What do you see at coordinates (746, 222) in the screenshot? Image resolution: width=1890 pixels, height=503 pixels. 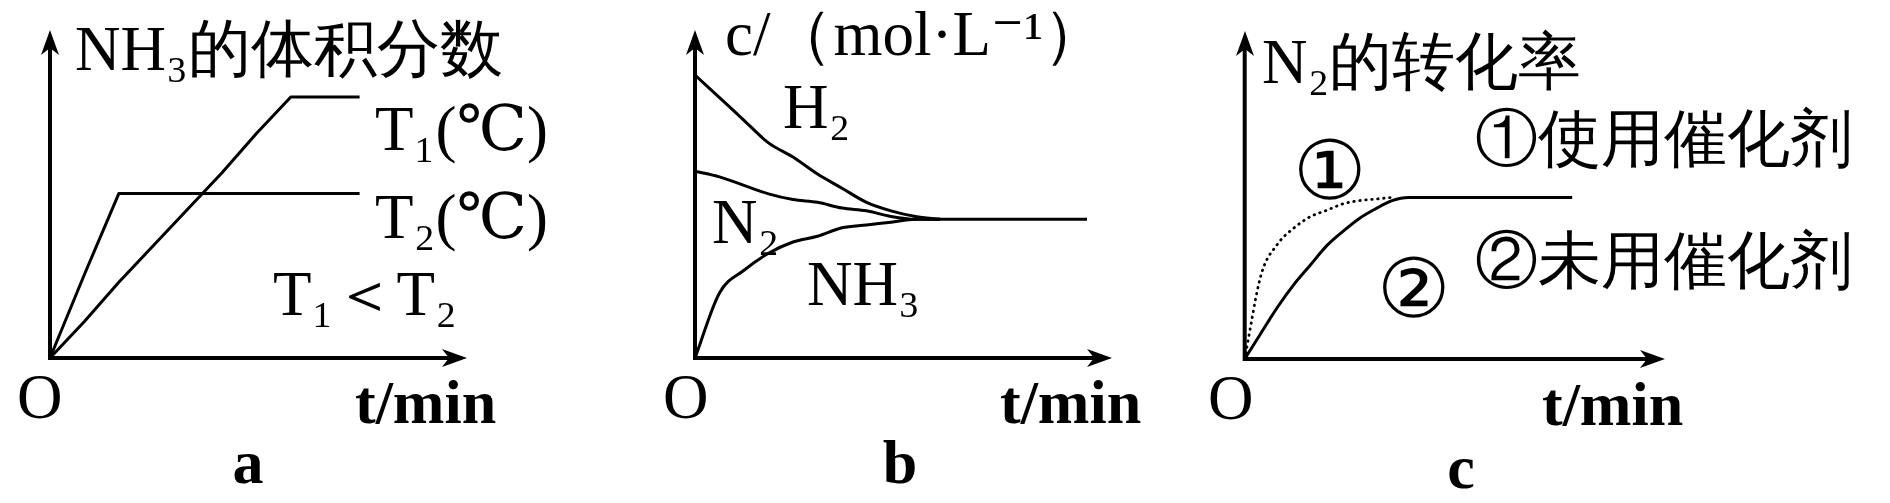 I see `series-label: N₂` at bounding box center [746, 222].